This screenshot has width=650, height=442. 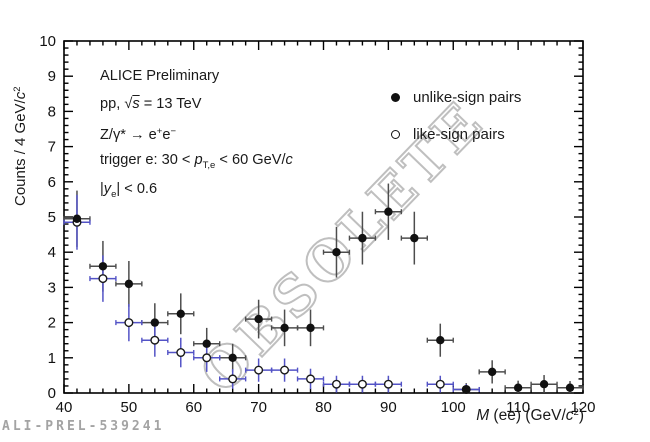 What do you see at coordinates (52, 147) in the screenshot?
I see `y-axis-tick-label: 7` at bounding box center [52, 147].